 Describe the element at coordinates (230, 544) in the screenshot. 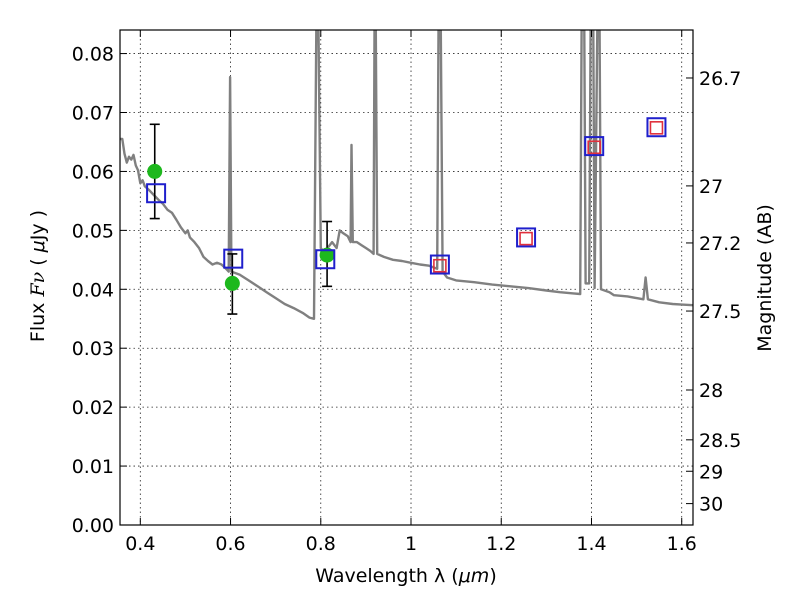

I see `x-tick-label: 0.6` at that location.